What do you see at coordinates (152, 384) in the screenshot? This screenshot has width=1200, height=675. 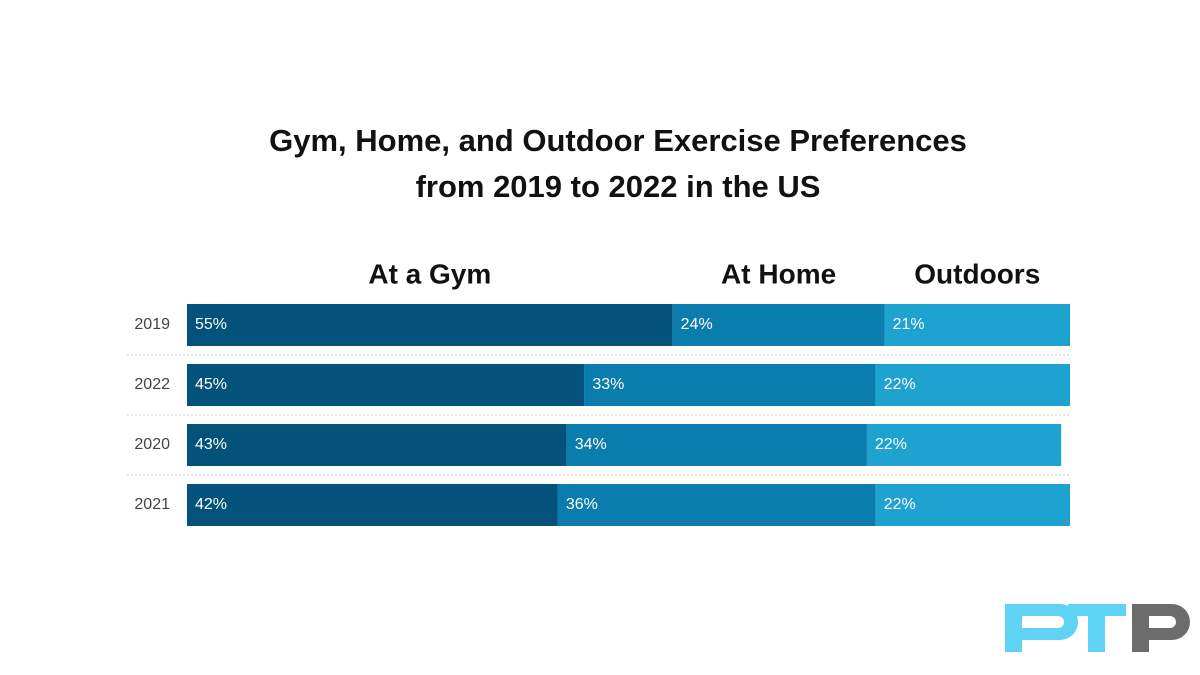 I see `y-tick-label: 2022` at bounding box center [152, 384].